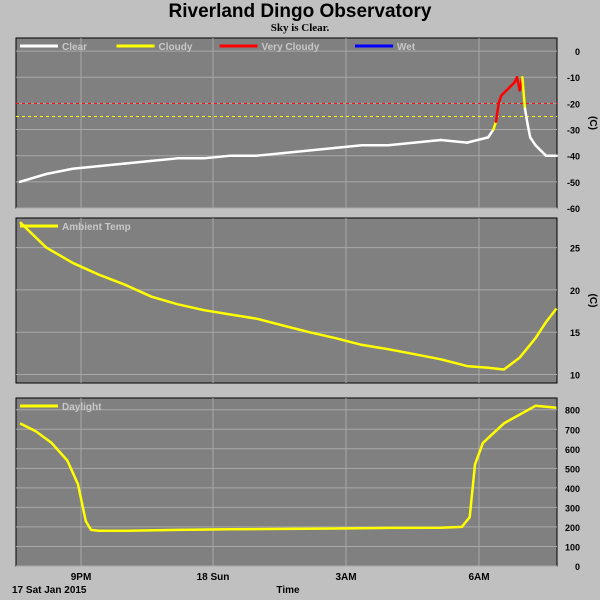  What do you see at coordinates (213, 577) in the screenshot?
I see `x-tick-label: 18 Sun` at bounding box center [213, 577].